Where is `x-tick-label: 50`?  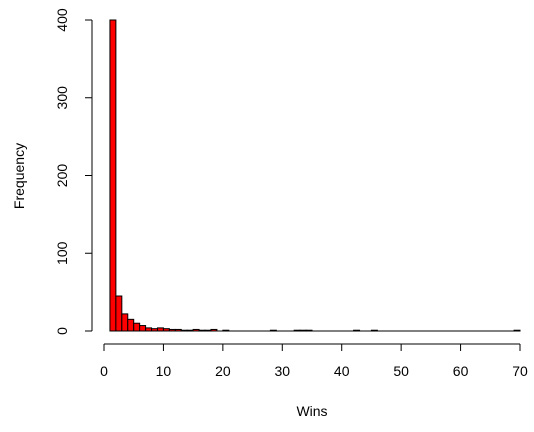 x-tick-label: 50 is located at coordinates (401, 371).